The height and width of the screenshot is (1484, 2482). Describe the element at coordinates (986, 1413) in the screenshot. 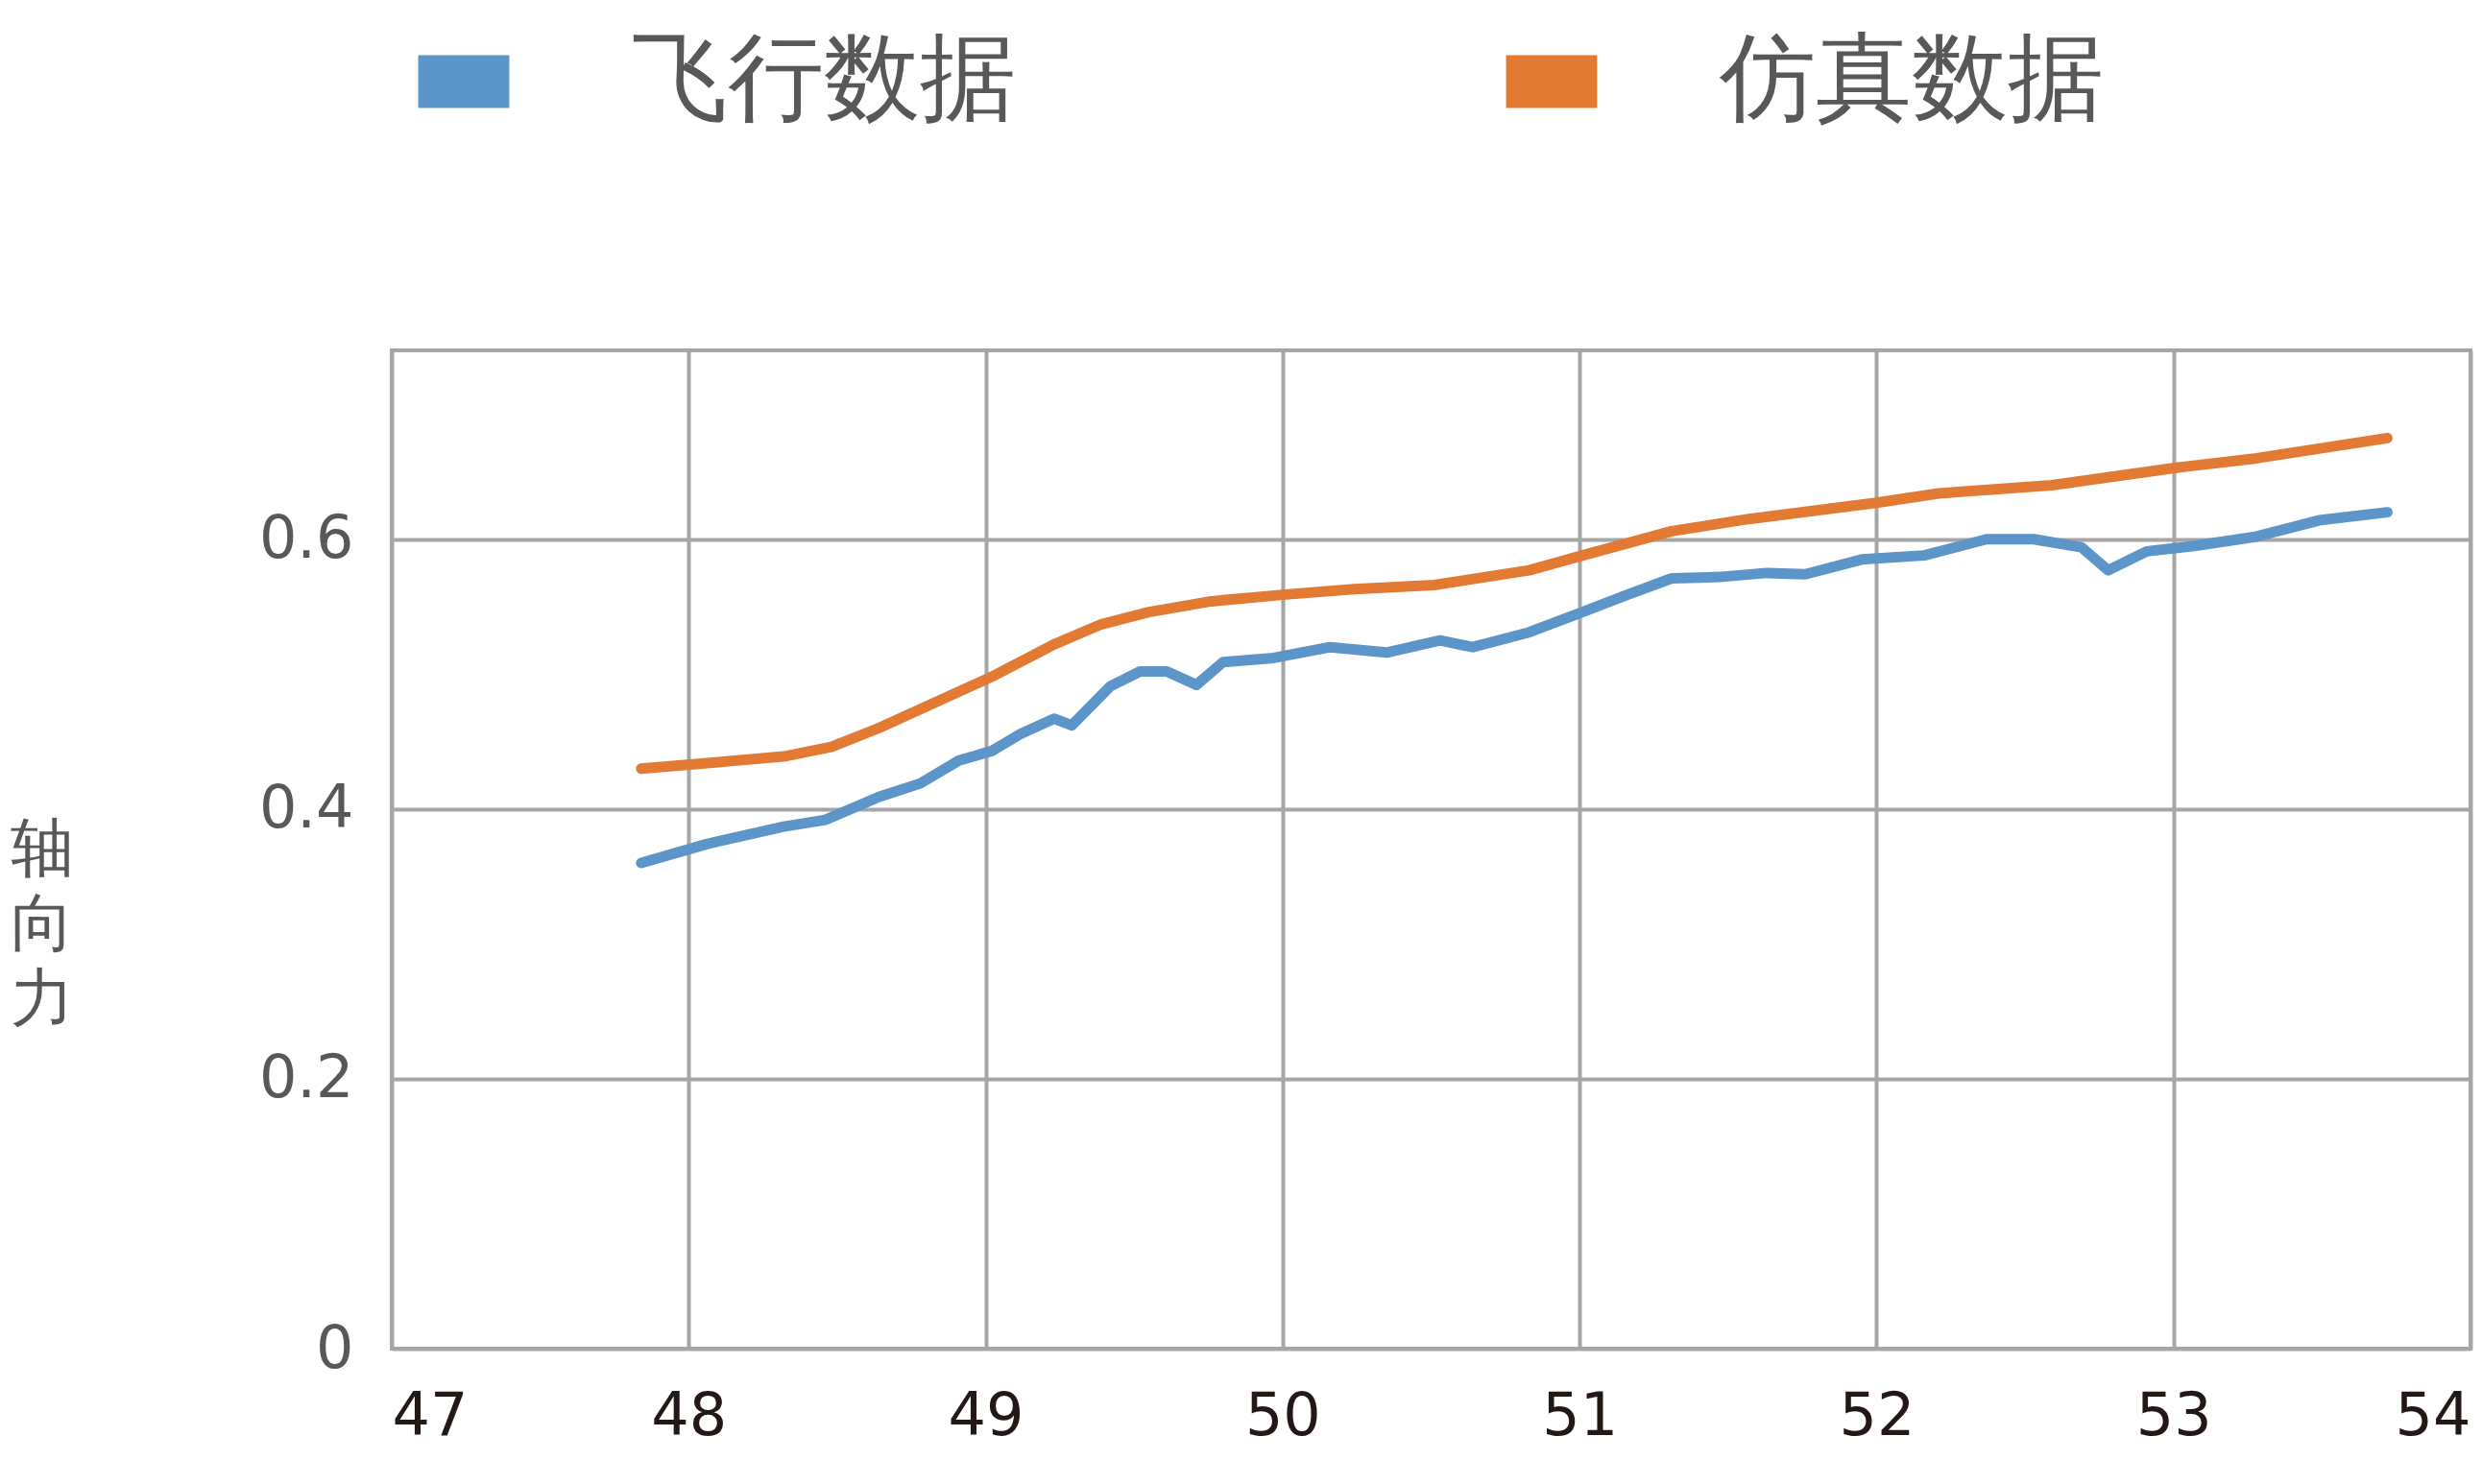

I see `x-tick-label: 49` at that location.